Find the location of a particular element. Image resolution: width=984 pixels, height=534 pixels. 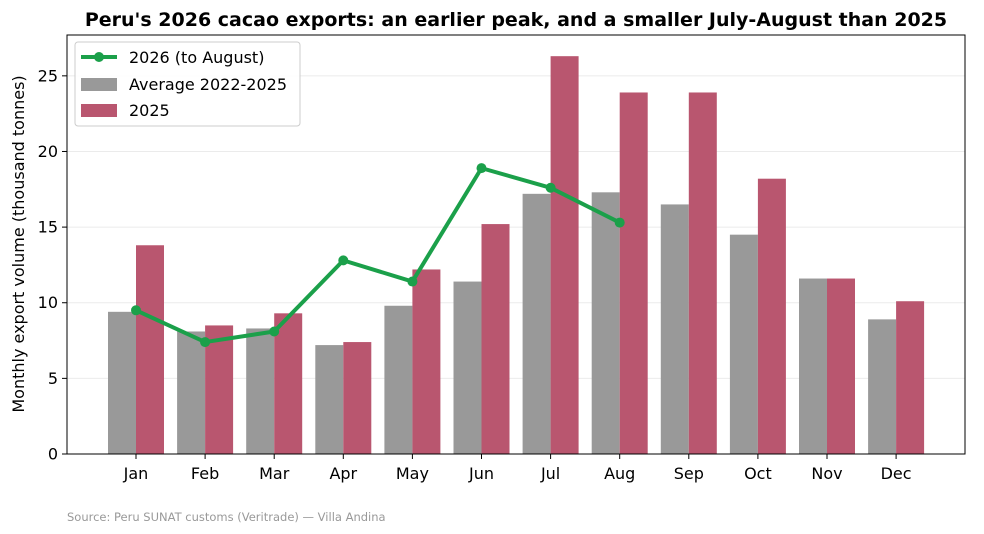

bar-average-may is located at coordinates (398, 379).